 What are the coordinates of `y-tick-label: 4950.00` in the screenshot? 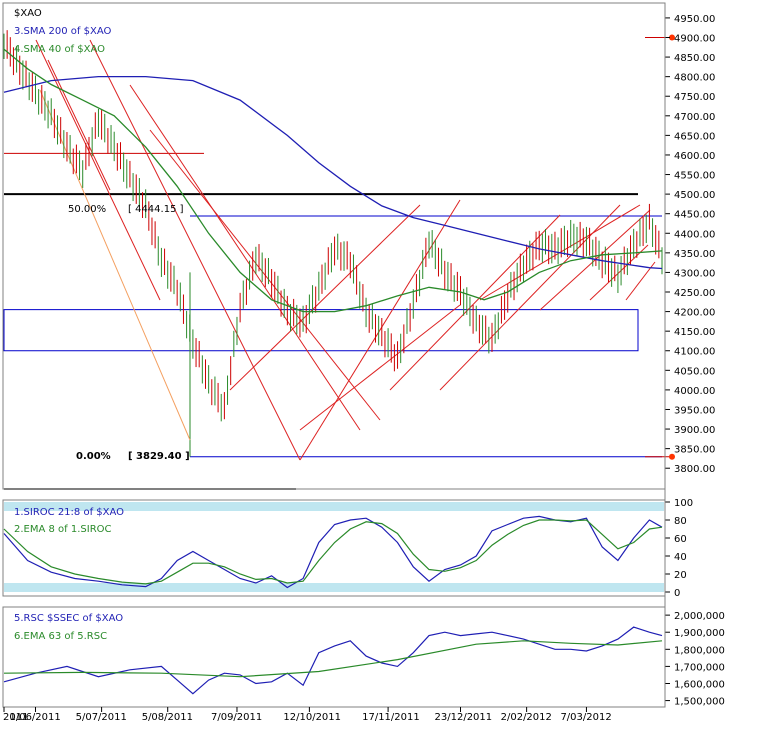 It's located at (694, 19).